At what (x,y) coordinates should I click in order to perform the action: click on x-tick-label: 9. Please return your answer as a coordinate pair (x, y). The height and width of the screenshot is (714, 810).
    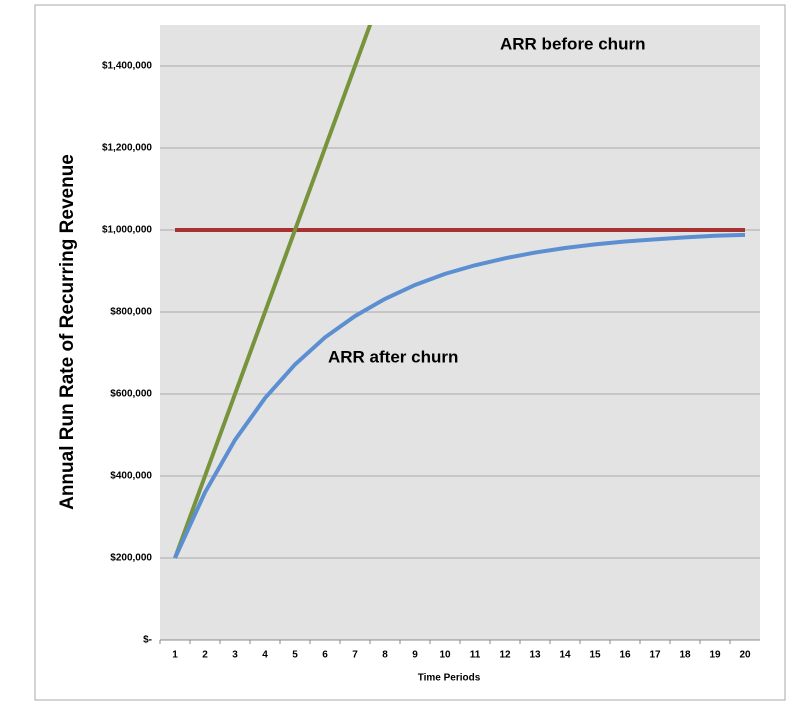
    Looking at the image, I should click on (415, 655).